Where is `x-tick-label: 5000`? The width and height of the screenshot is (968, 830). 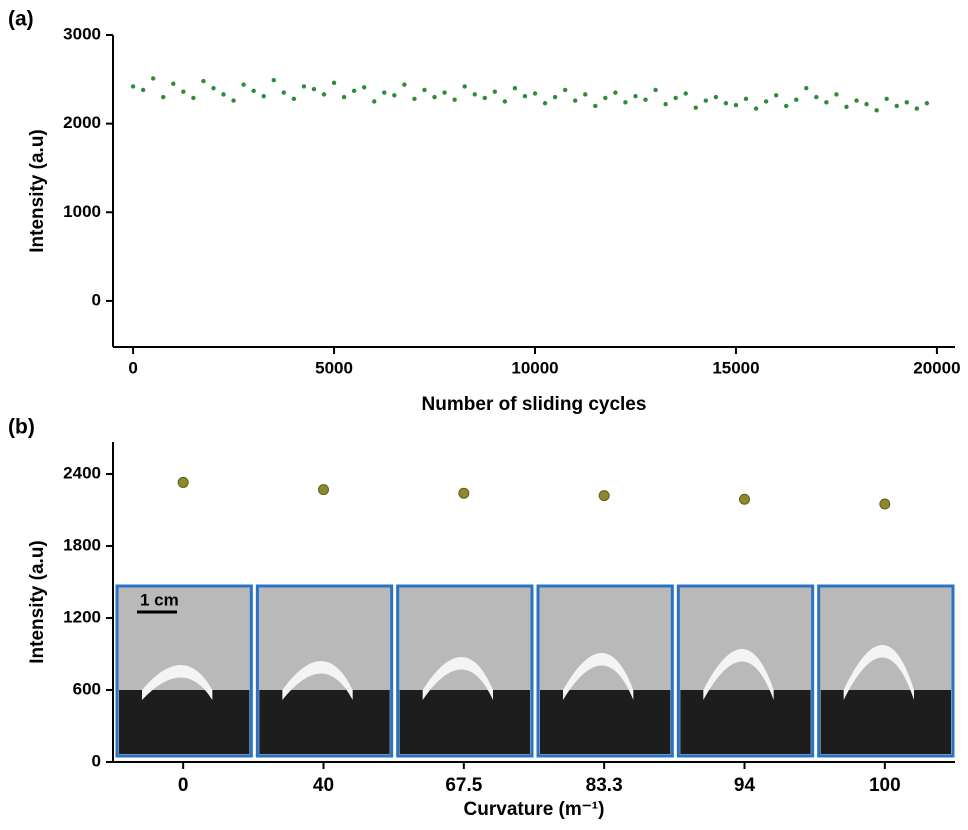
x-tick-label: 5000 is located at coordinates (334, 367).